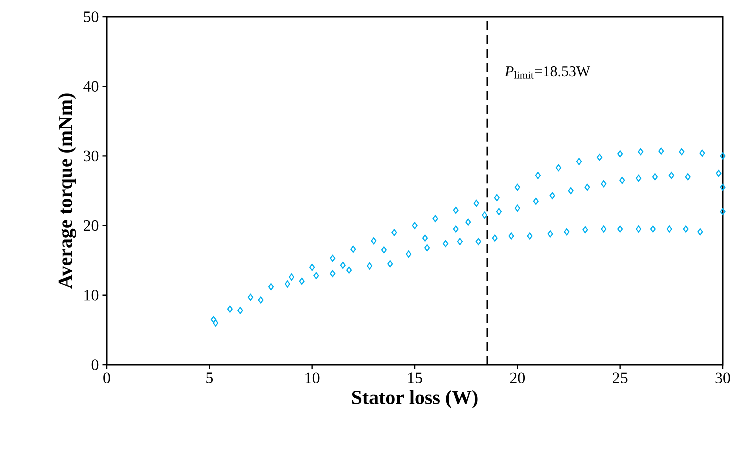 This screenshot has height=457, width=740. What do you see at coordinates (723, 378) in the screenshot?
I see `x-tick-label: 30` at bounding box center [723, 378].